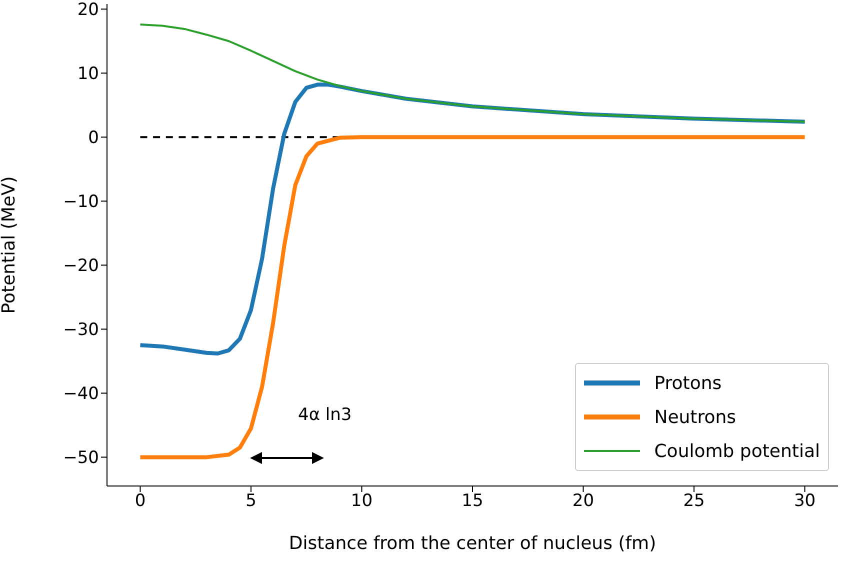 The image size is (841, 561). What do you see at coordinates (81, 266) in the screenshot?
I see `y-tick-label: −20` at bounding box center [81, 266].